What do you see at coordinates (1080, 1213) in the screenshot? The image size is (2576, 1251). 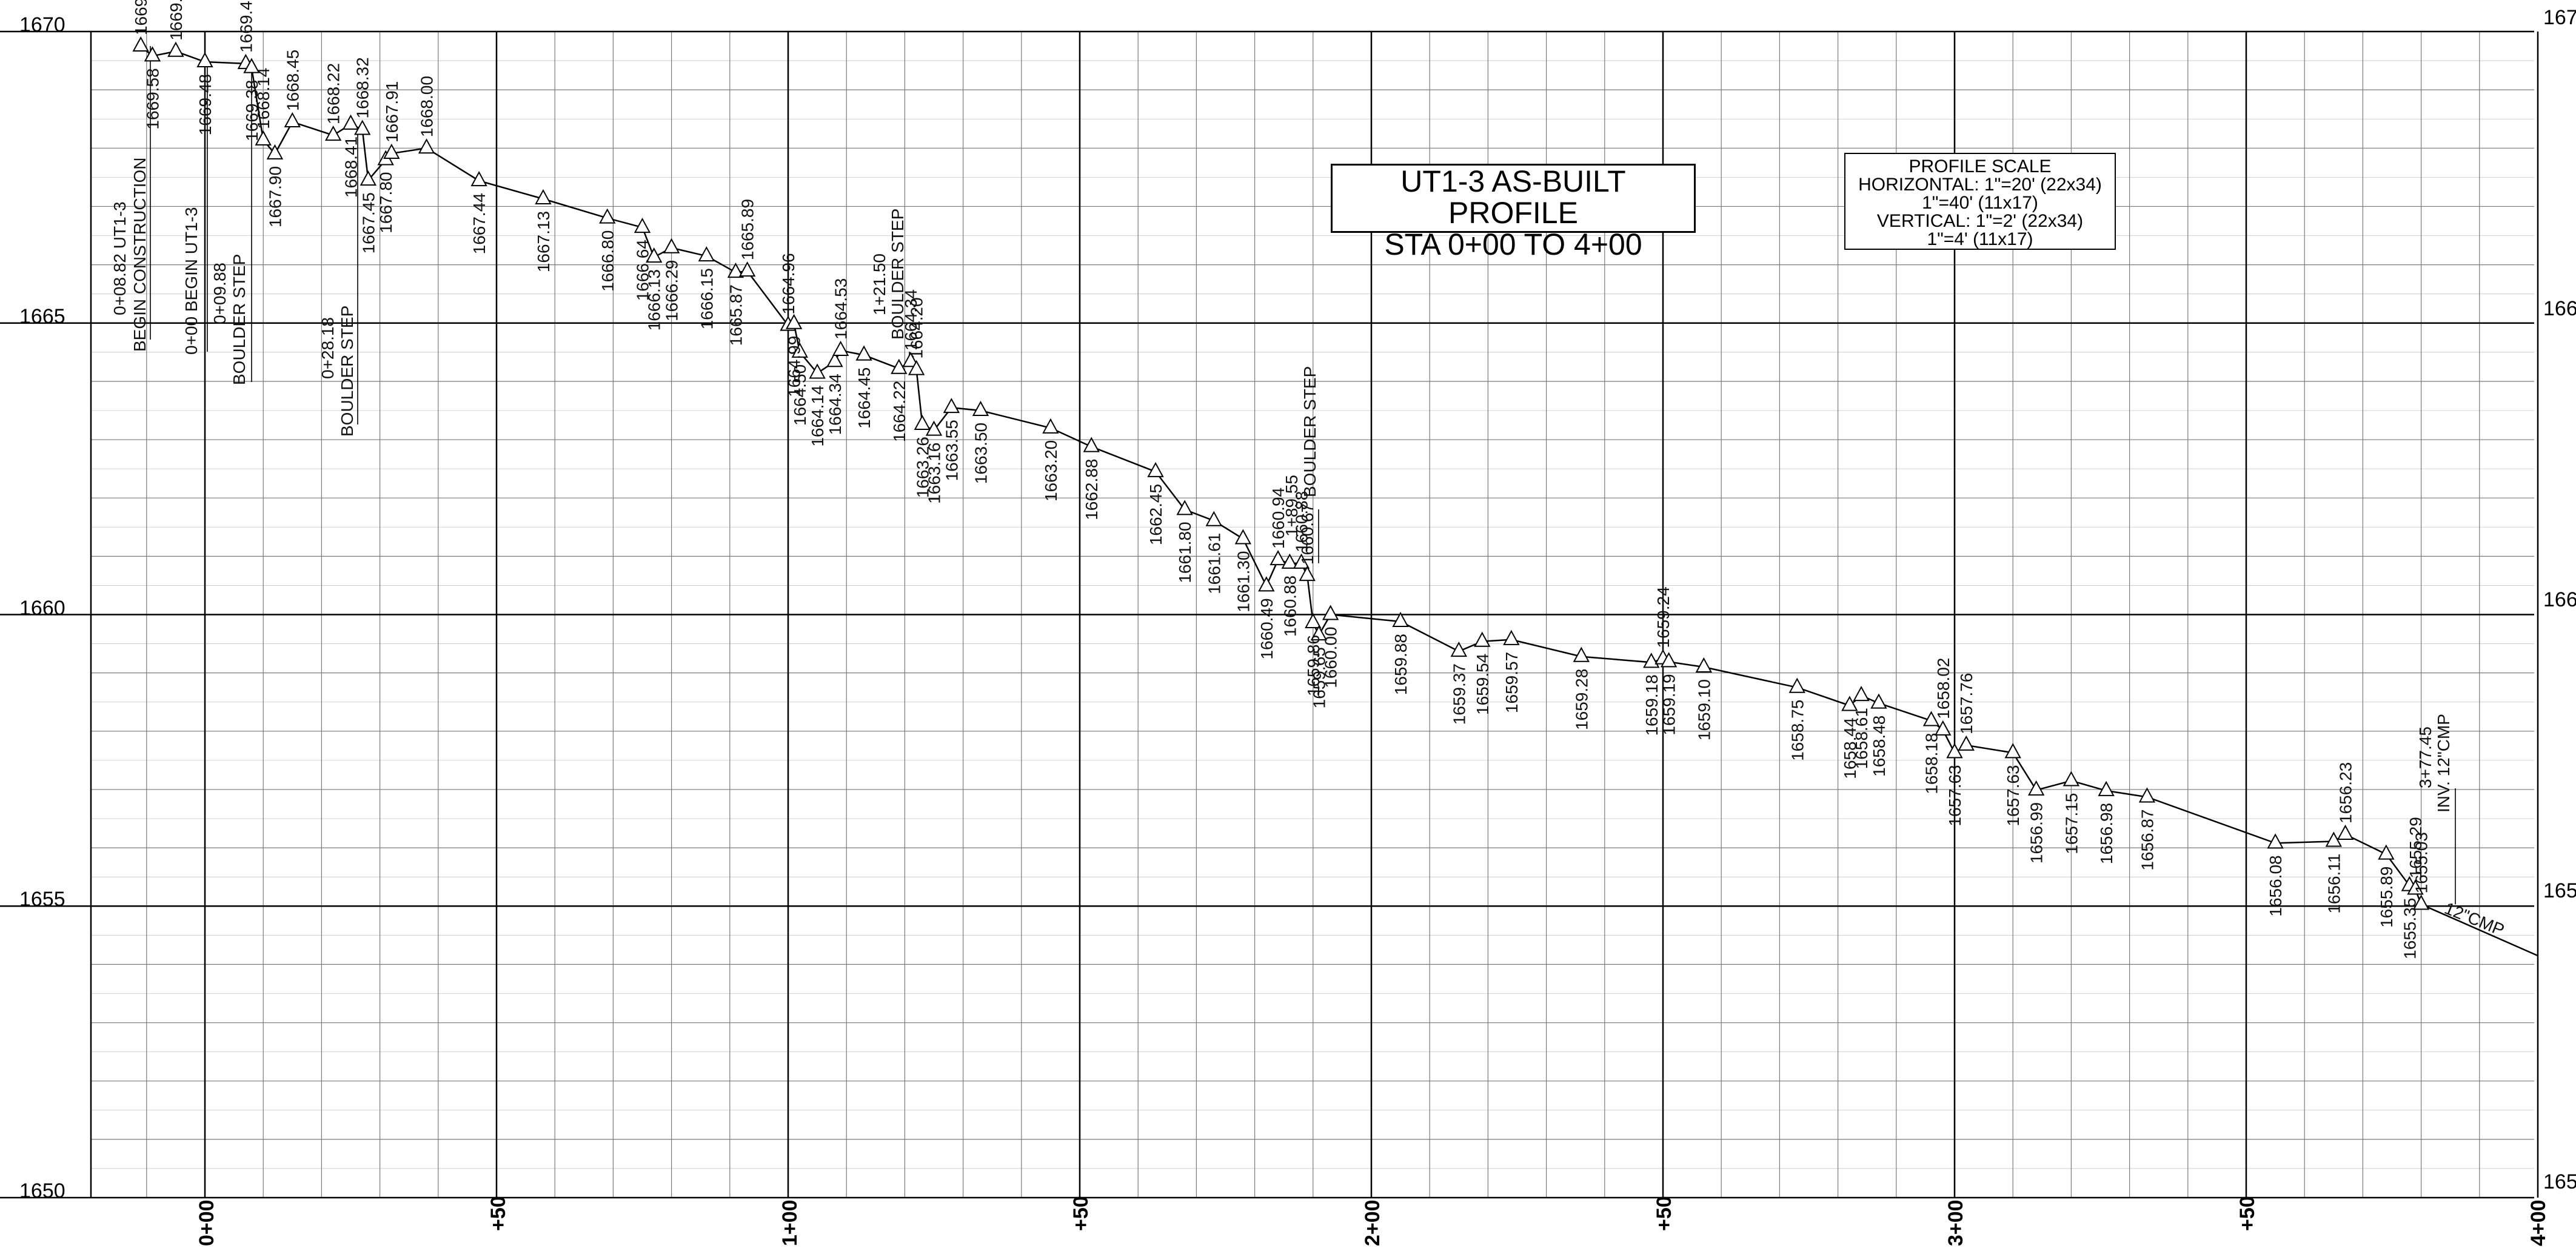 I see `station-label-1-50: +50` at bounding box center [1080, 1213].